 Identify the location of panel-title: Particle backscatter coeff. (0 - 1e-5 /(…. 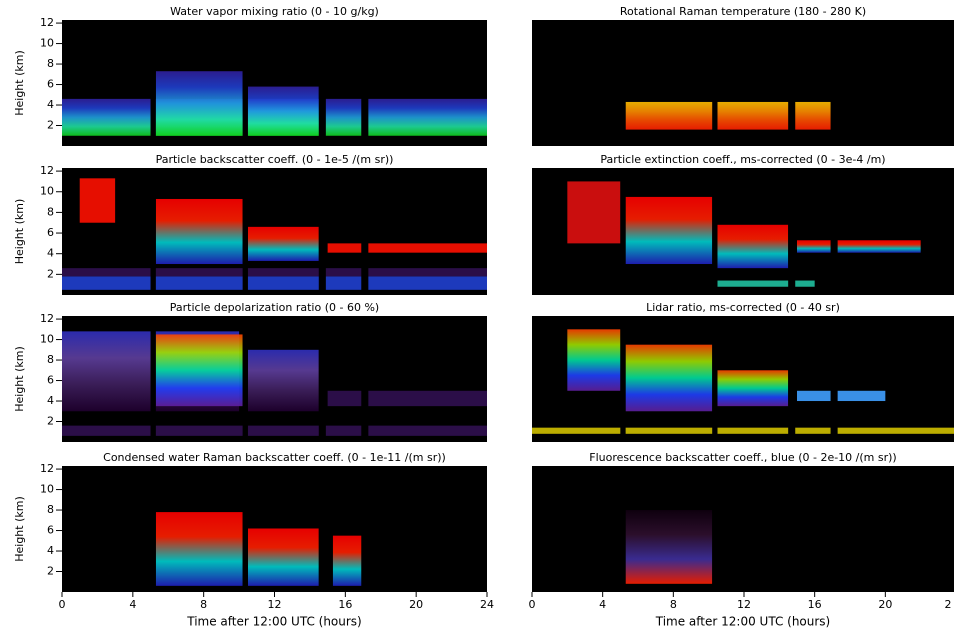
(275, 159).